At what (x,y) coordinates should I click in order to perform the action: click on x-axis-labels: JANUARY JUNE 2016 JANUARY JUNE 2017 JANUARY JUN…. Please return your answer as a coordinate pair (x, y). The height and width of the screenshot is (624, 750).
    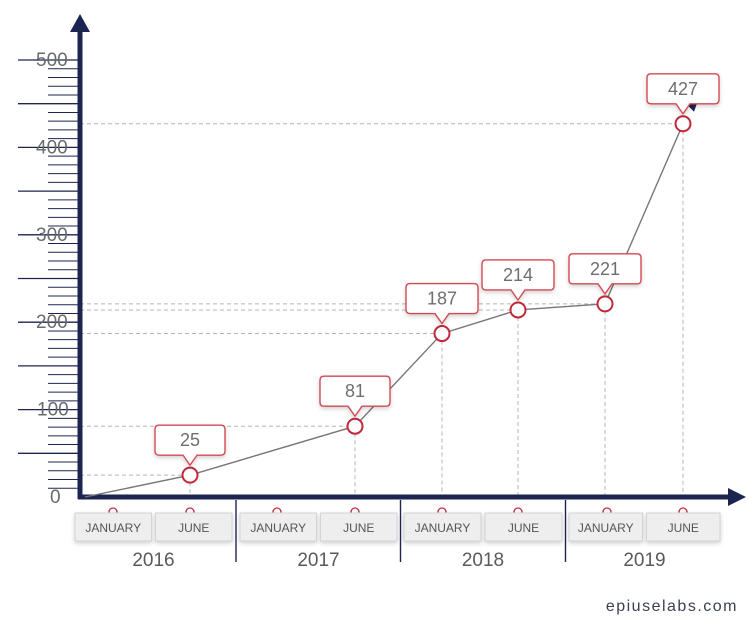
    Looking at the image, I should click on (397, 535).